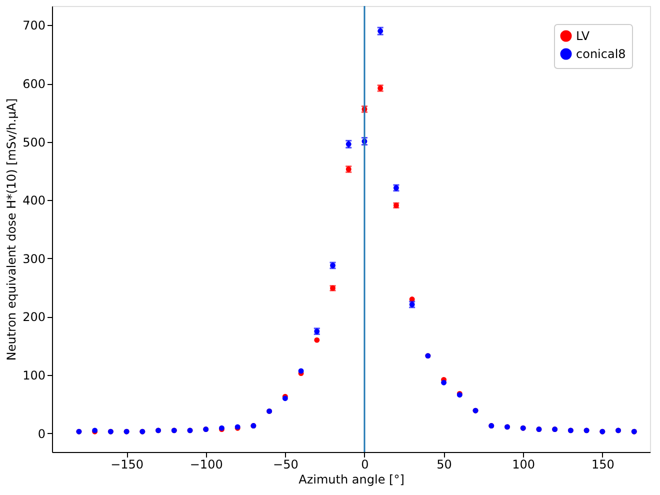 The height and width of the screenshot is (495, 660). Describe the element at coordinates (127, 465) in the screenshot. I see `x-tick-label: −150` at that location.